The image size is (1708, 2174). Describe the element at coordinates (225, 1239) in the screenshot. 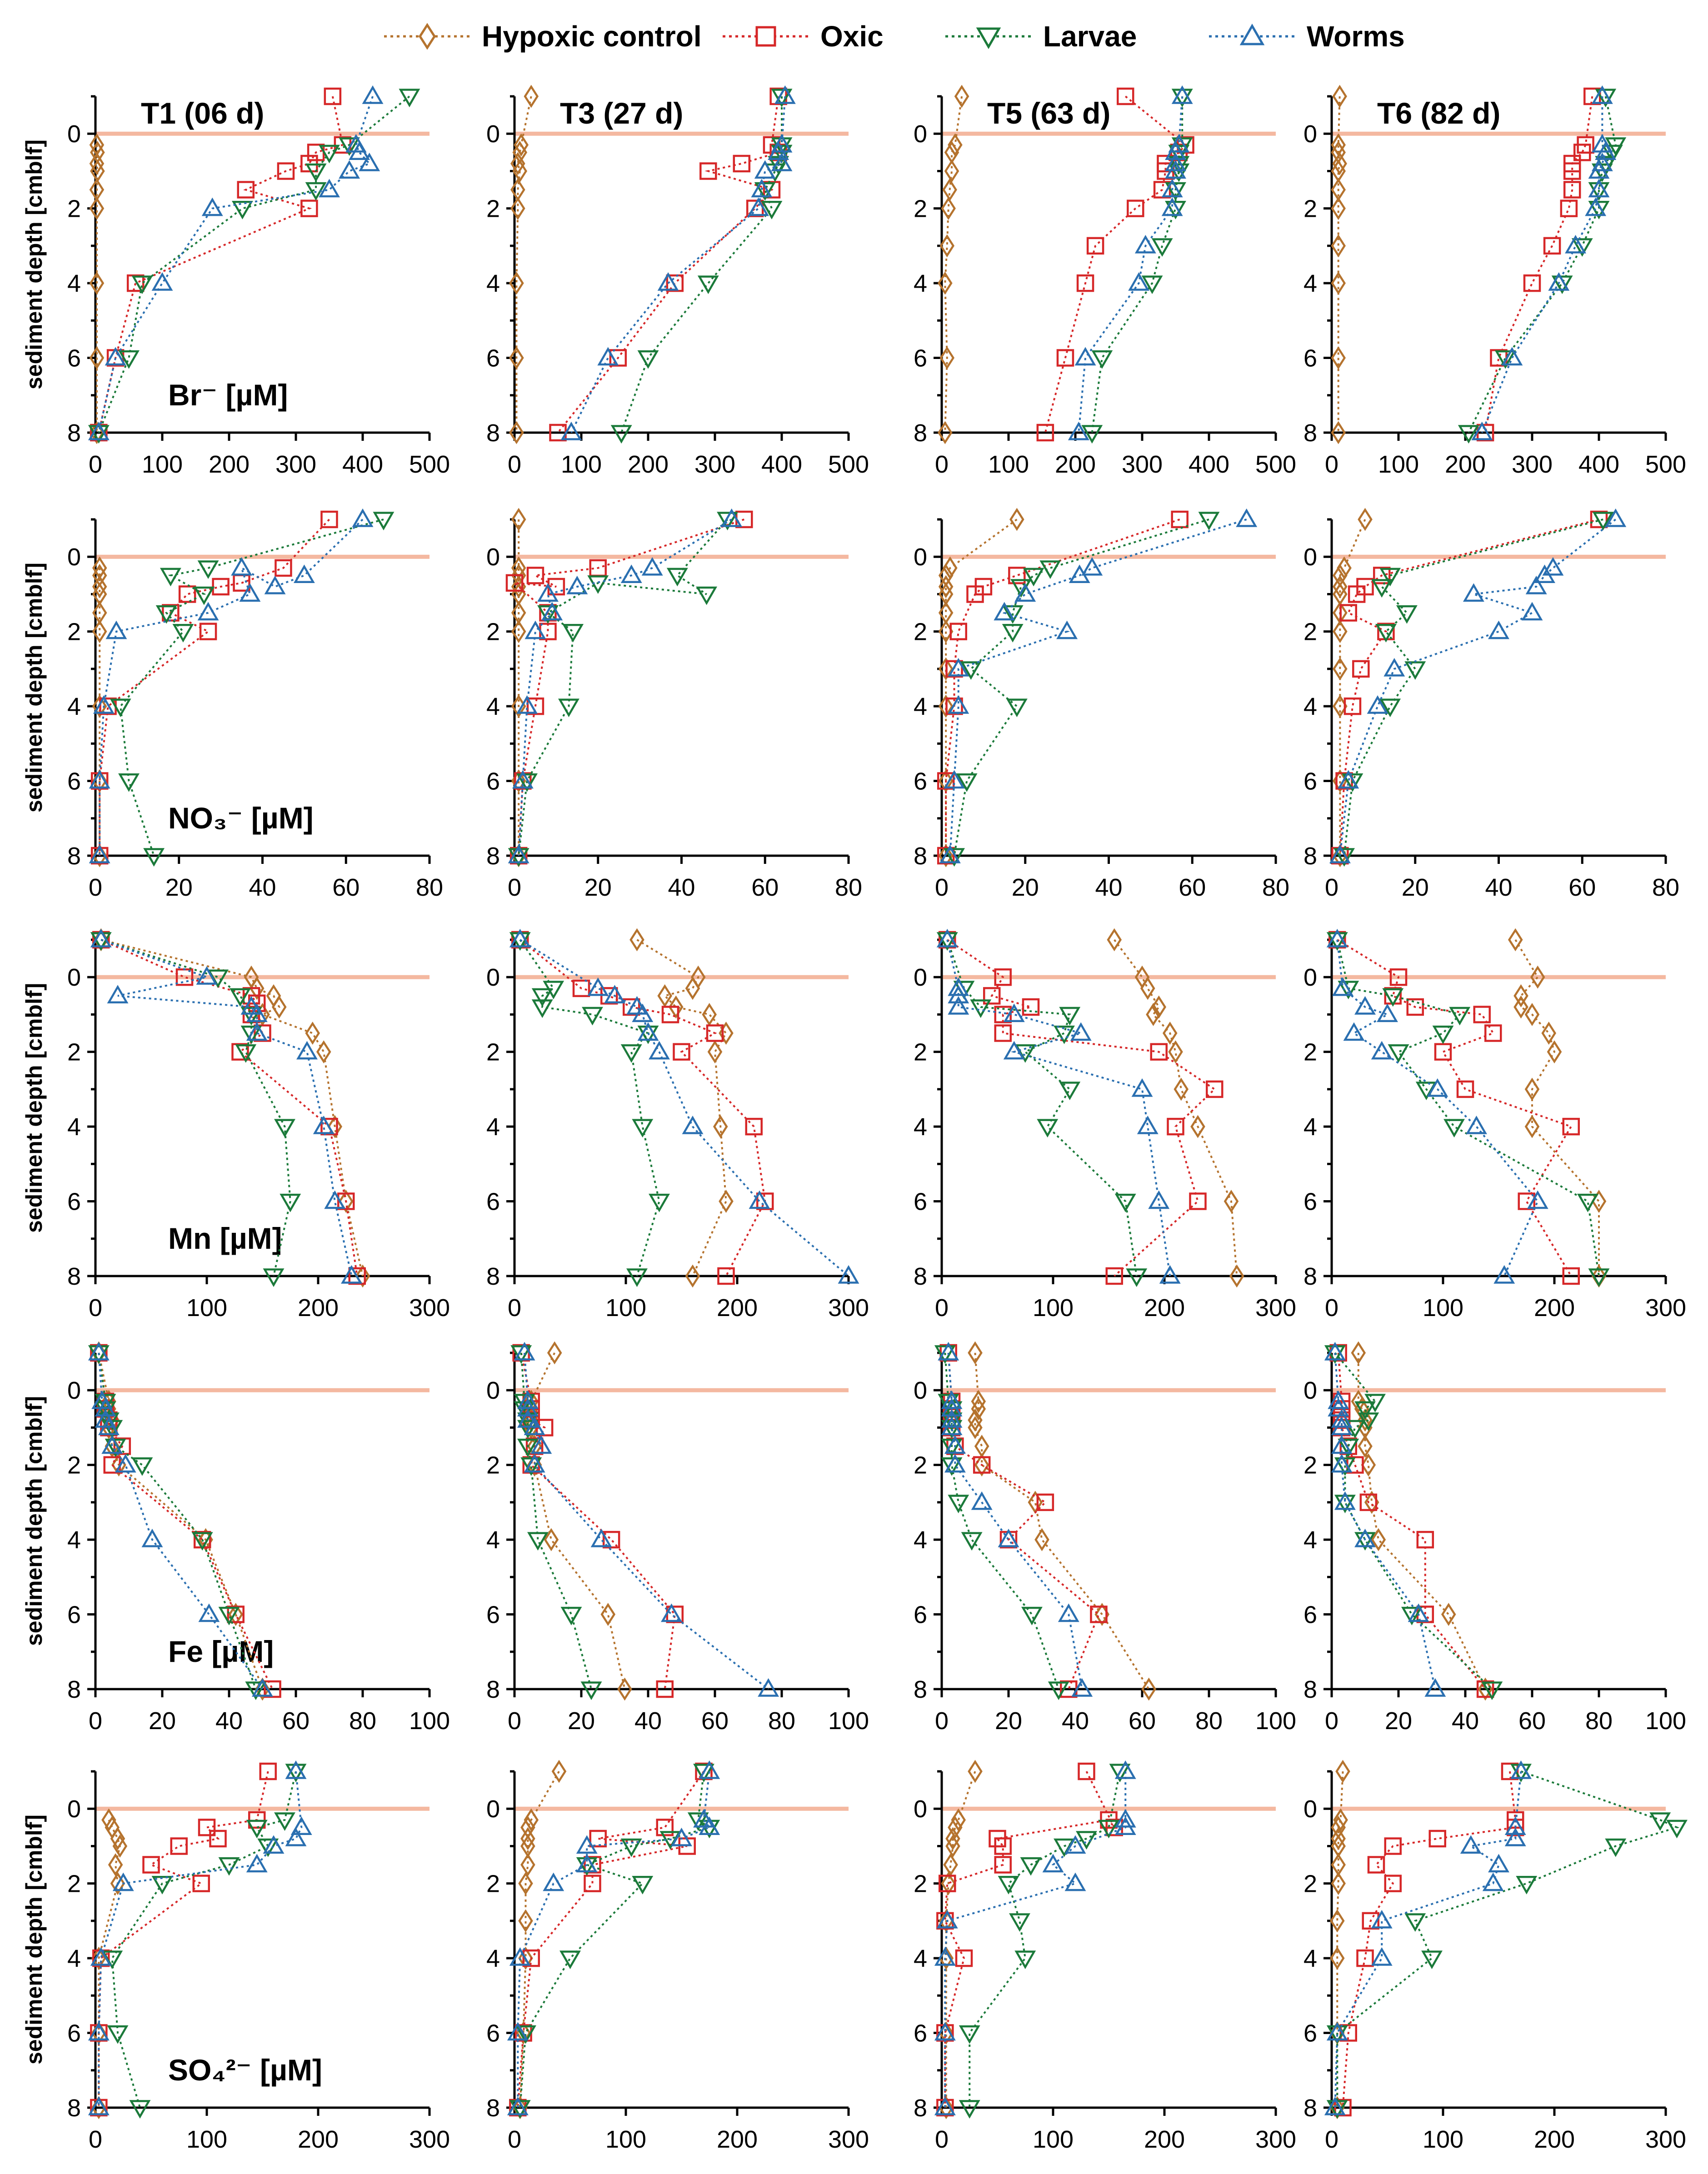

I see `panel-analyte-label: Mn [µM]` at that location.